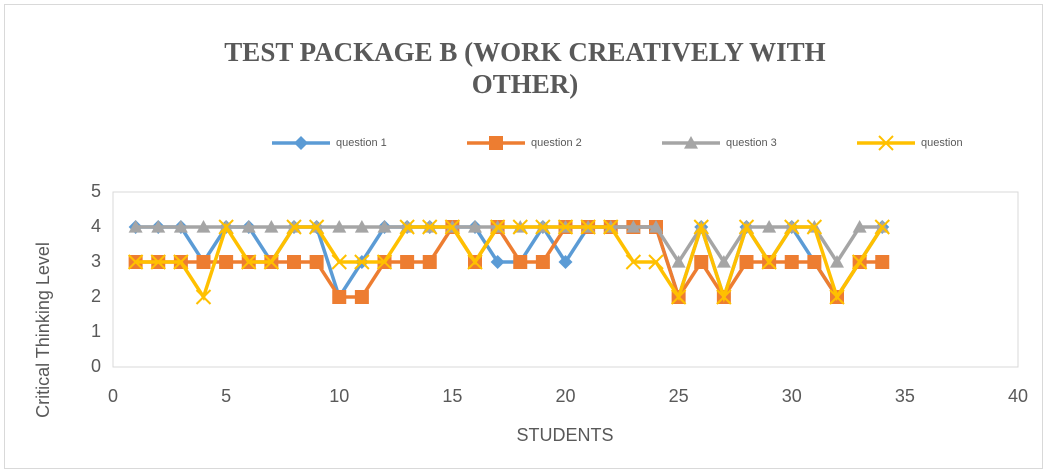  I want to click on x-tick-label: 0, so click(113, 396).